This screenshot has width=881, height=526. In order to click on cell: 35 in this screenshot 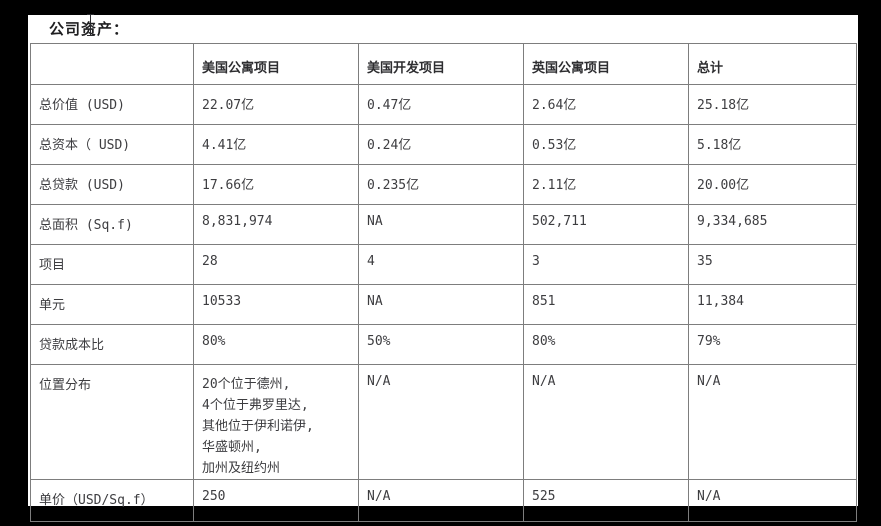, I will do `click(772, 264)`.